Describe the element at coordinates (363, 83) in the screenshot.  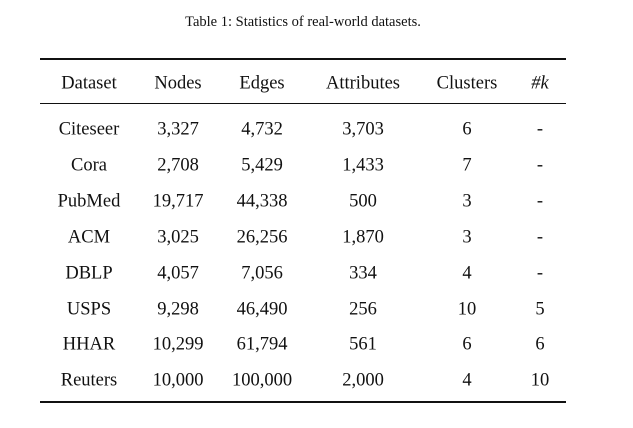
I see `header-cell: Attributes` at that location.